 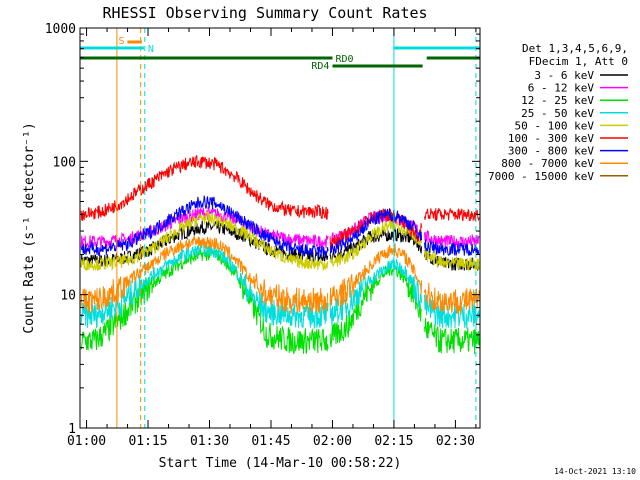 I want to click on footer-date: 14-Oct-2021 13:10, so click(x=595, y=471).